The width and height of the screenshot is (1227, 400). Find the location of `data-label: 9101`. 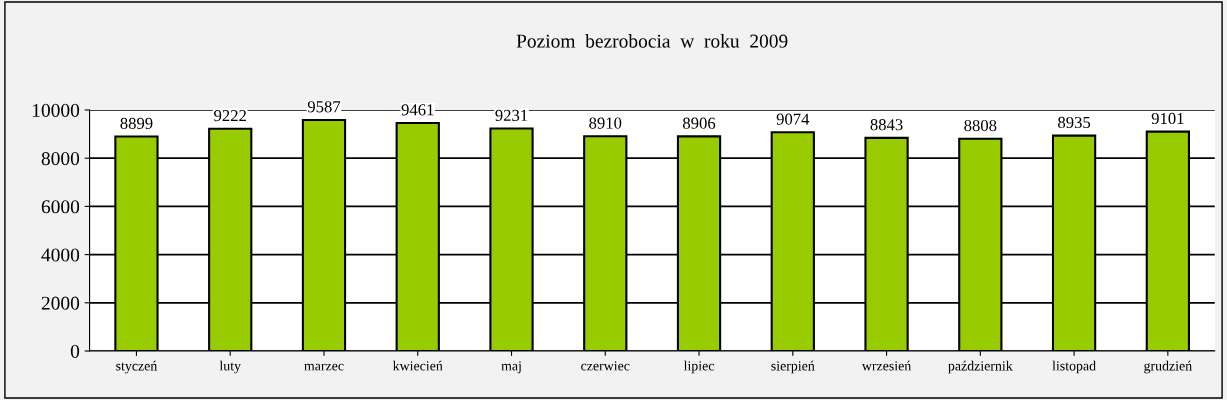

data-label: 9101 is located at coordinates (1167, 118).